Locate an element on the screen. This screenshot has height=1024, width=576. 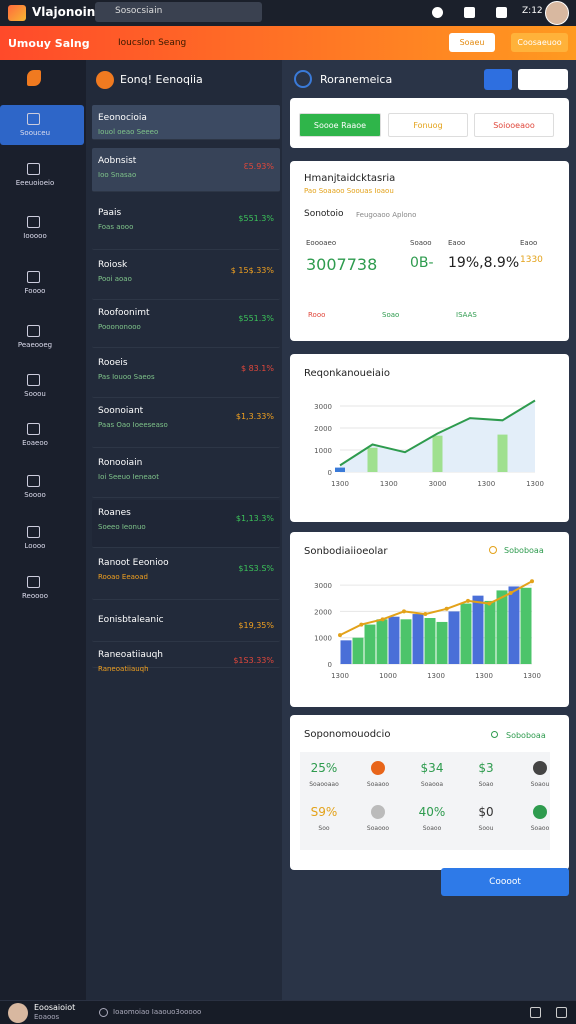
nav-label: Eeeuoioeio is located at coordinates (35, 183).